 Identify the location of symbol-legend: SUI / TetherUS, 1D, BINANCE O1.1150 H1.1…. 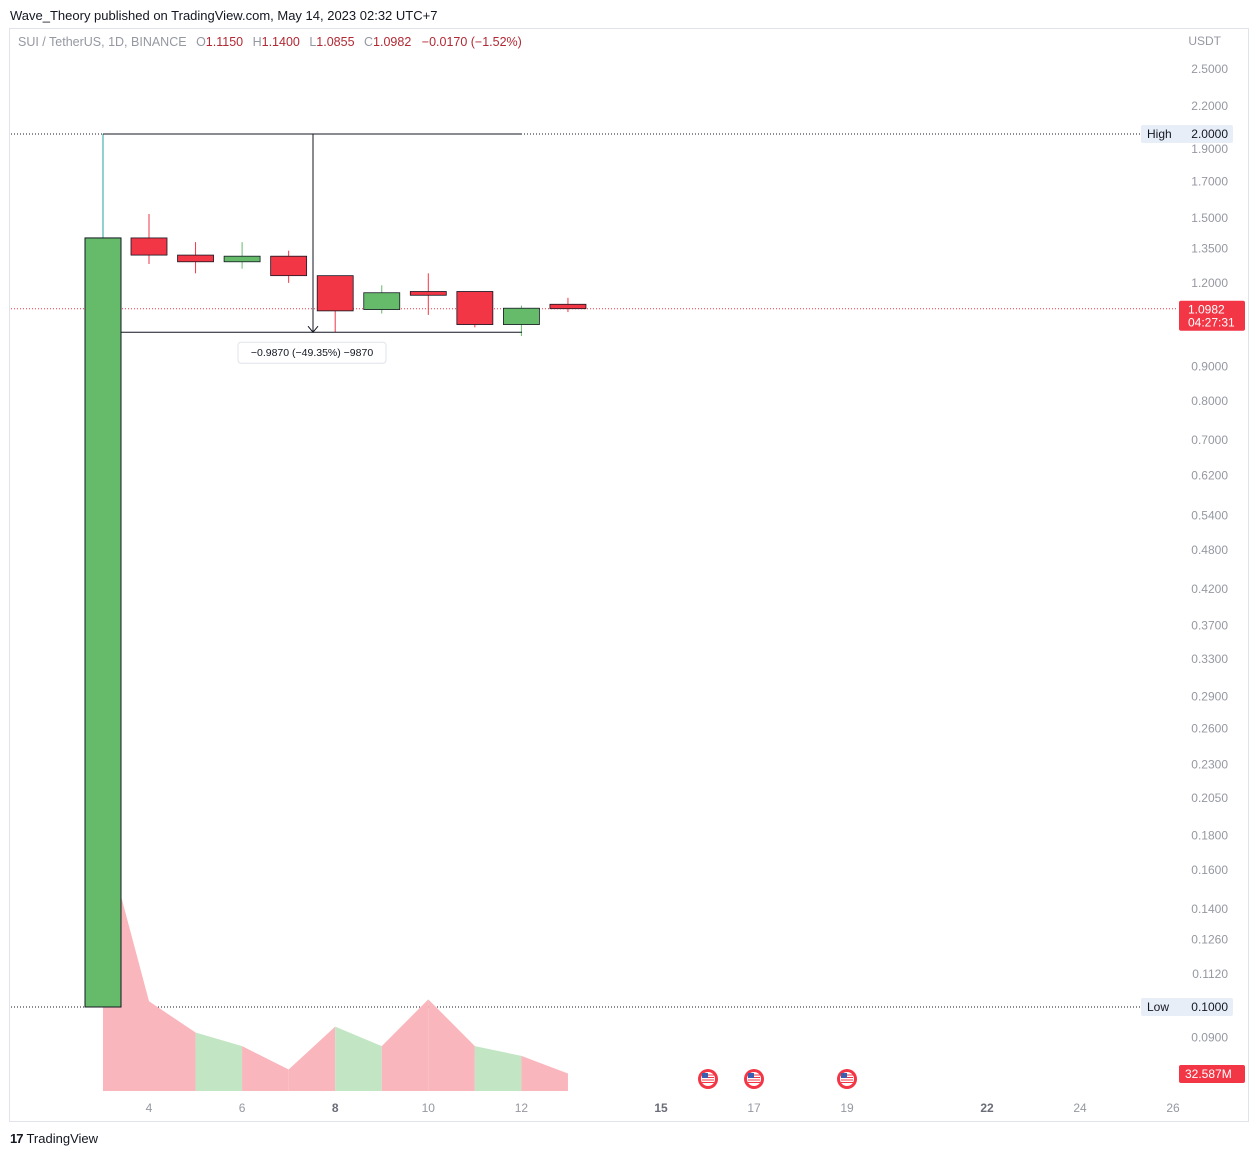
(270, 42).